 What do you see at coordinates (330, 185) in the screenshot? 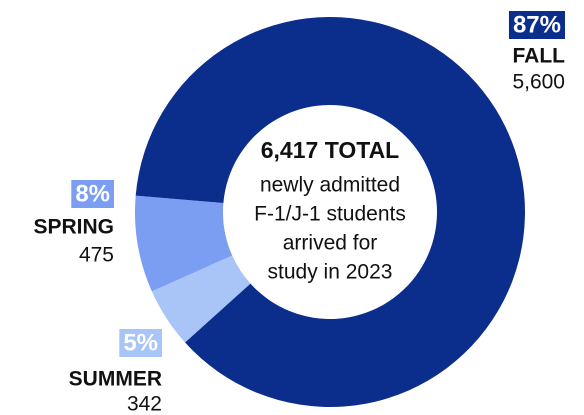
I see `center-text: newly admitted` at bounding box center [330, 185].